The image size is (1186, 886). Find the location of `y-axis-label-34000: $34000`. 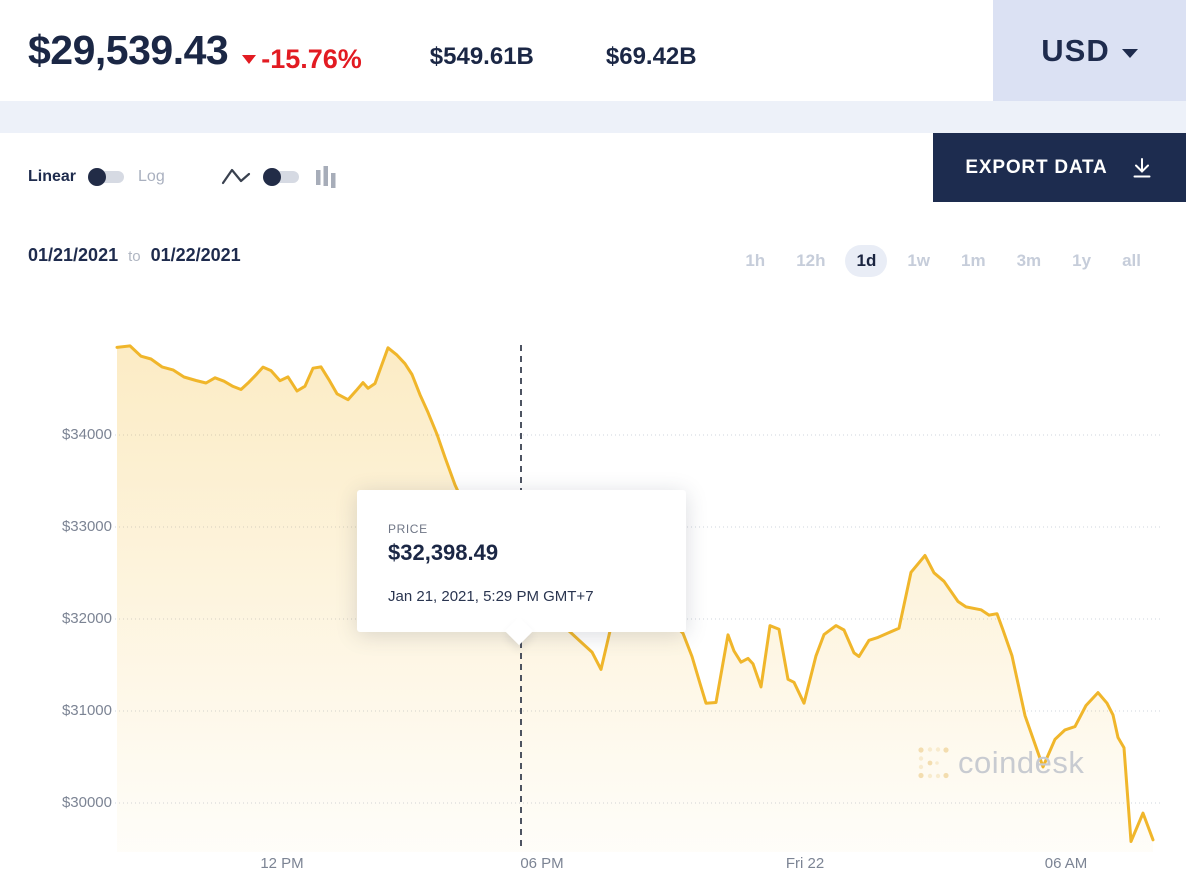

y-axis-label-34000: $34000 is located at coordinates (86, 434).